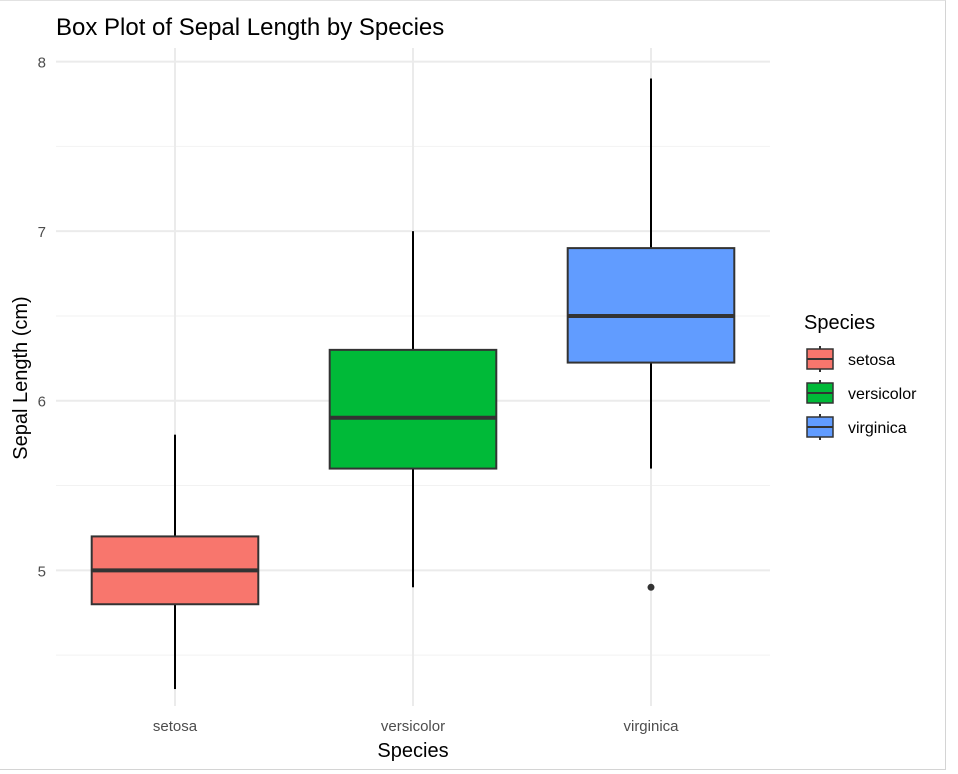  Describe the element at coordinates (21, 377) in the screenshot. I see `y-axis-title: Sepal Length (cm)` at that location.